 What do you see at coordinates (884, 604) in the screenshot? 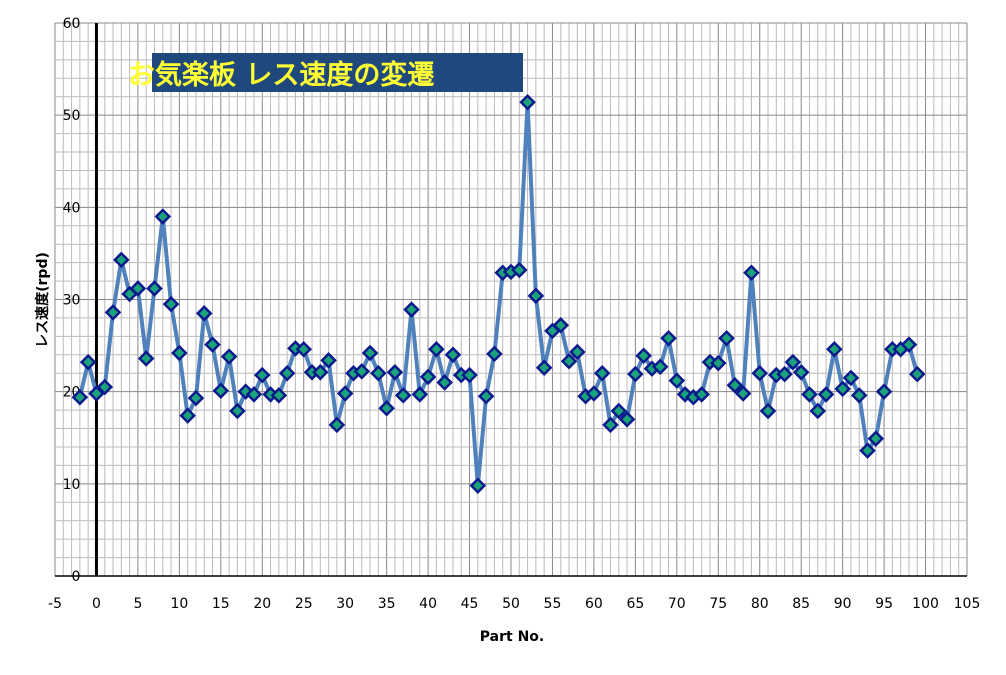
I see `x-tick-label: 95` at bounding box center [884, 604].